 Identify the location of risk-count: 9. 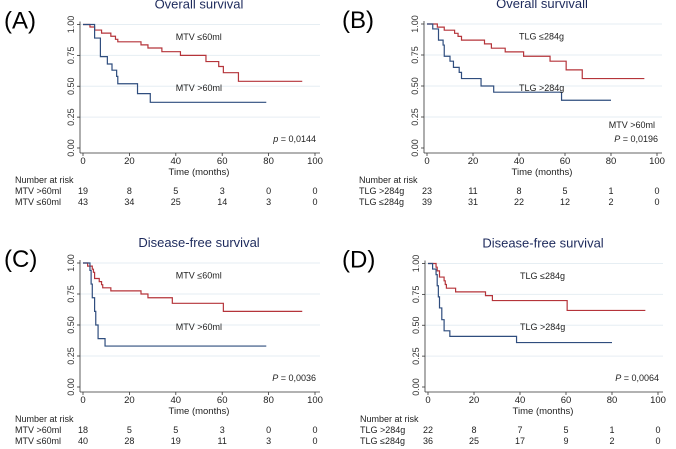
(565, 441).